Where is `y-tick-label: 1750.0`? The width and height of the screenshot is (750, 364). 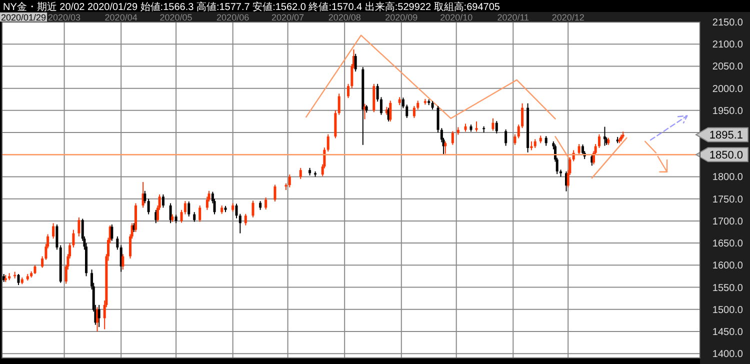 y-tick-label: 1750.0 is located at coordinates (728, 200).